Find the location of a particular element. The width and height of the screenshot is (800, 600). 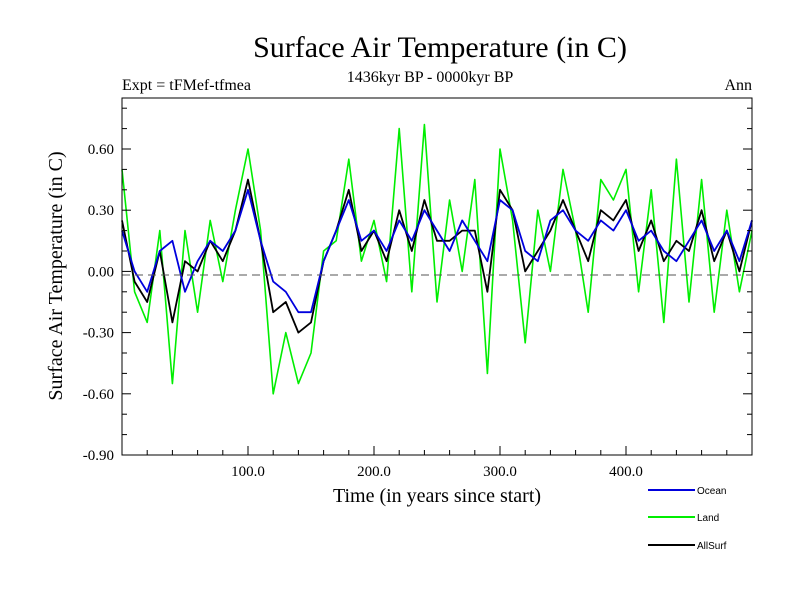

chart-title: Surface Air Temperature (in C) is located at coordinates (440, 47).